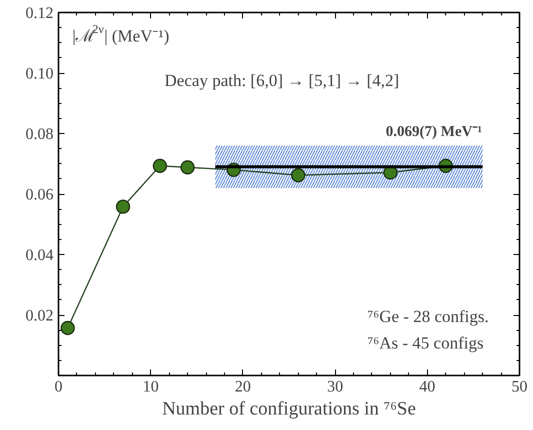  What do you see at coordinates (289, 409) in the screenshot?
I see `x-axis-title: Number of configurations in ⁷⁶Se` at bounding box center [289, 409].